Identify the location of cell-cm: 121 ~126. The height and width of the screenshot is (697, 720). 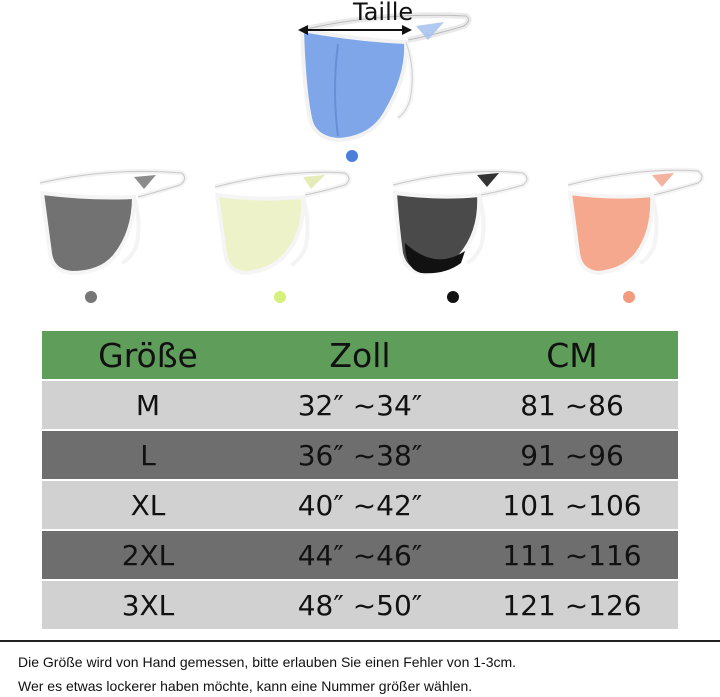
(572, 604).